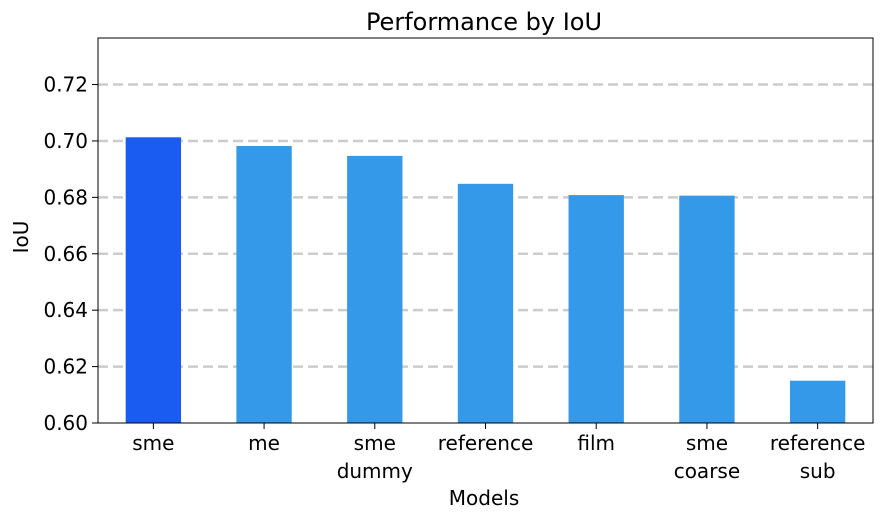 This screenshot has width=882, height=521. Describe the element at coordinates (65, 310) in the screenshot. I see `y-tick-label: 0.64` at that location.